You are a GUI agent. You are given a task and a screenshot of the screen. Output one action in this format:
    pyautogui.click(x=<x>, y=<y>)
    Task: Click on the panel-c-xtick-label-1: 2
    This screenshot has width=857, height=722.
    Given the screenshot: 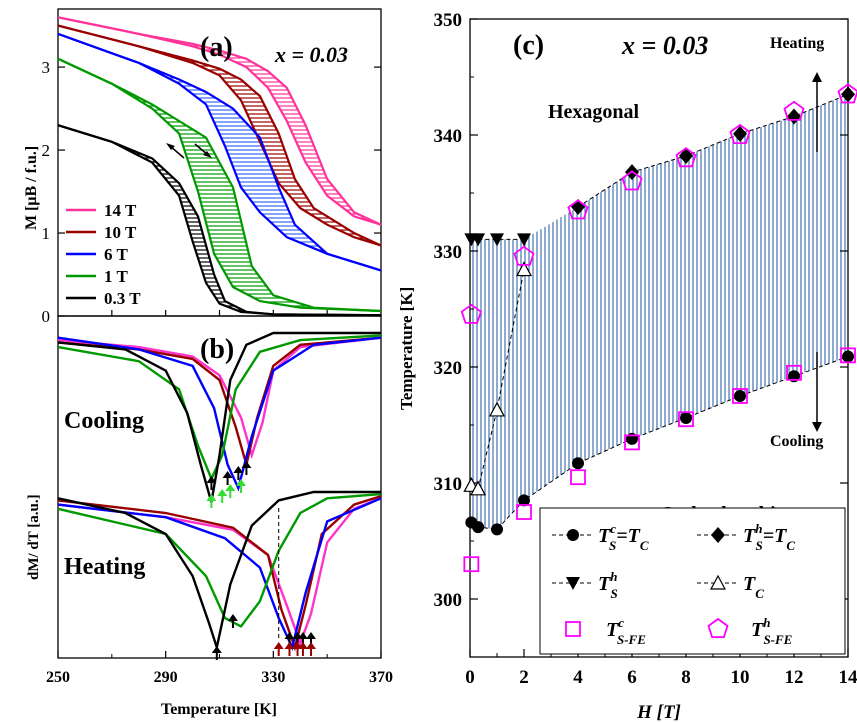 What is the action you would take?
    pyautogui.click(x=524, y=677)
    